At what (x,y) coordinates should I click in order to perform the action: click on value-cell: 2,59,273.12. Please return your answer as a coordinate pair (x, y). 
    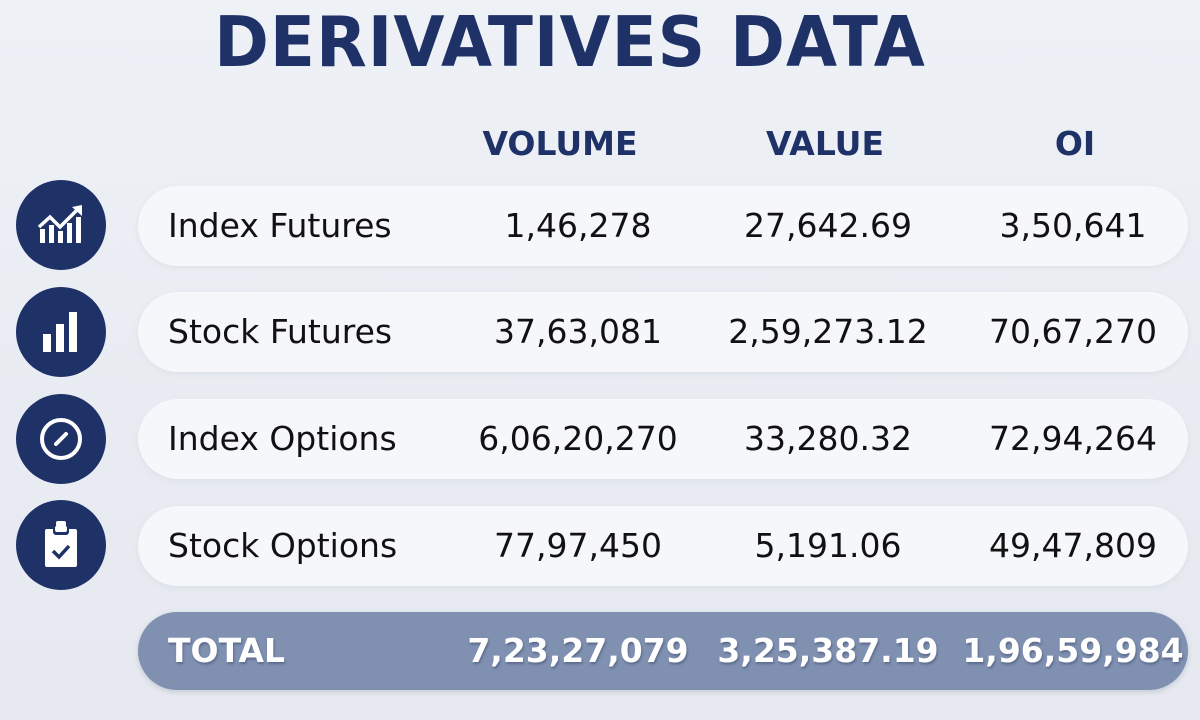
    Looking at the image, I should click on (828, 331).